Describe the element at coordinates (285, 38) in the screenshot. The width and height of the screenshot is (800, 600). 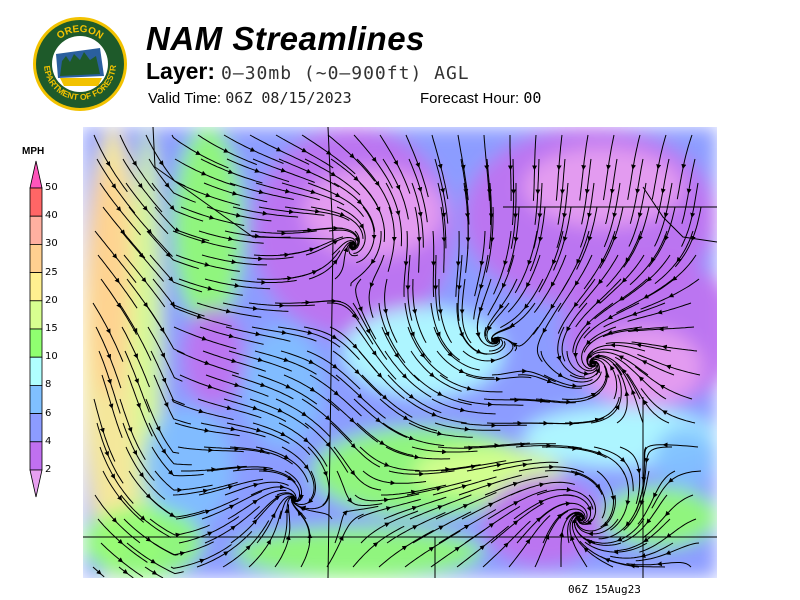
I see `page-title: NAM Streamlines` at that location.